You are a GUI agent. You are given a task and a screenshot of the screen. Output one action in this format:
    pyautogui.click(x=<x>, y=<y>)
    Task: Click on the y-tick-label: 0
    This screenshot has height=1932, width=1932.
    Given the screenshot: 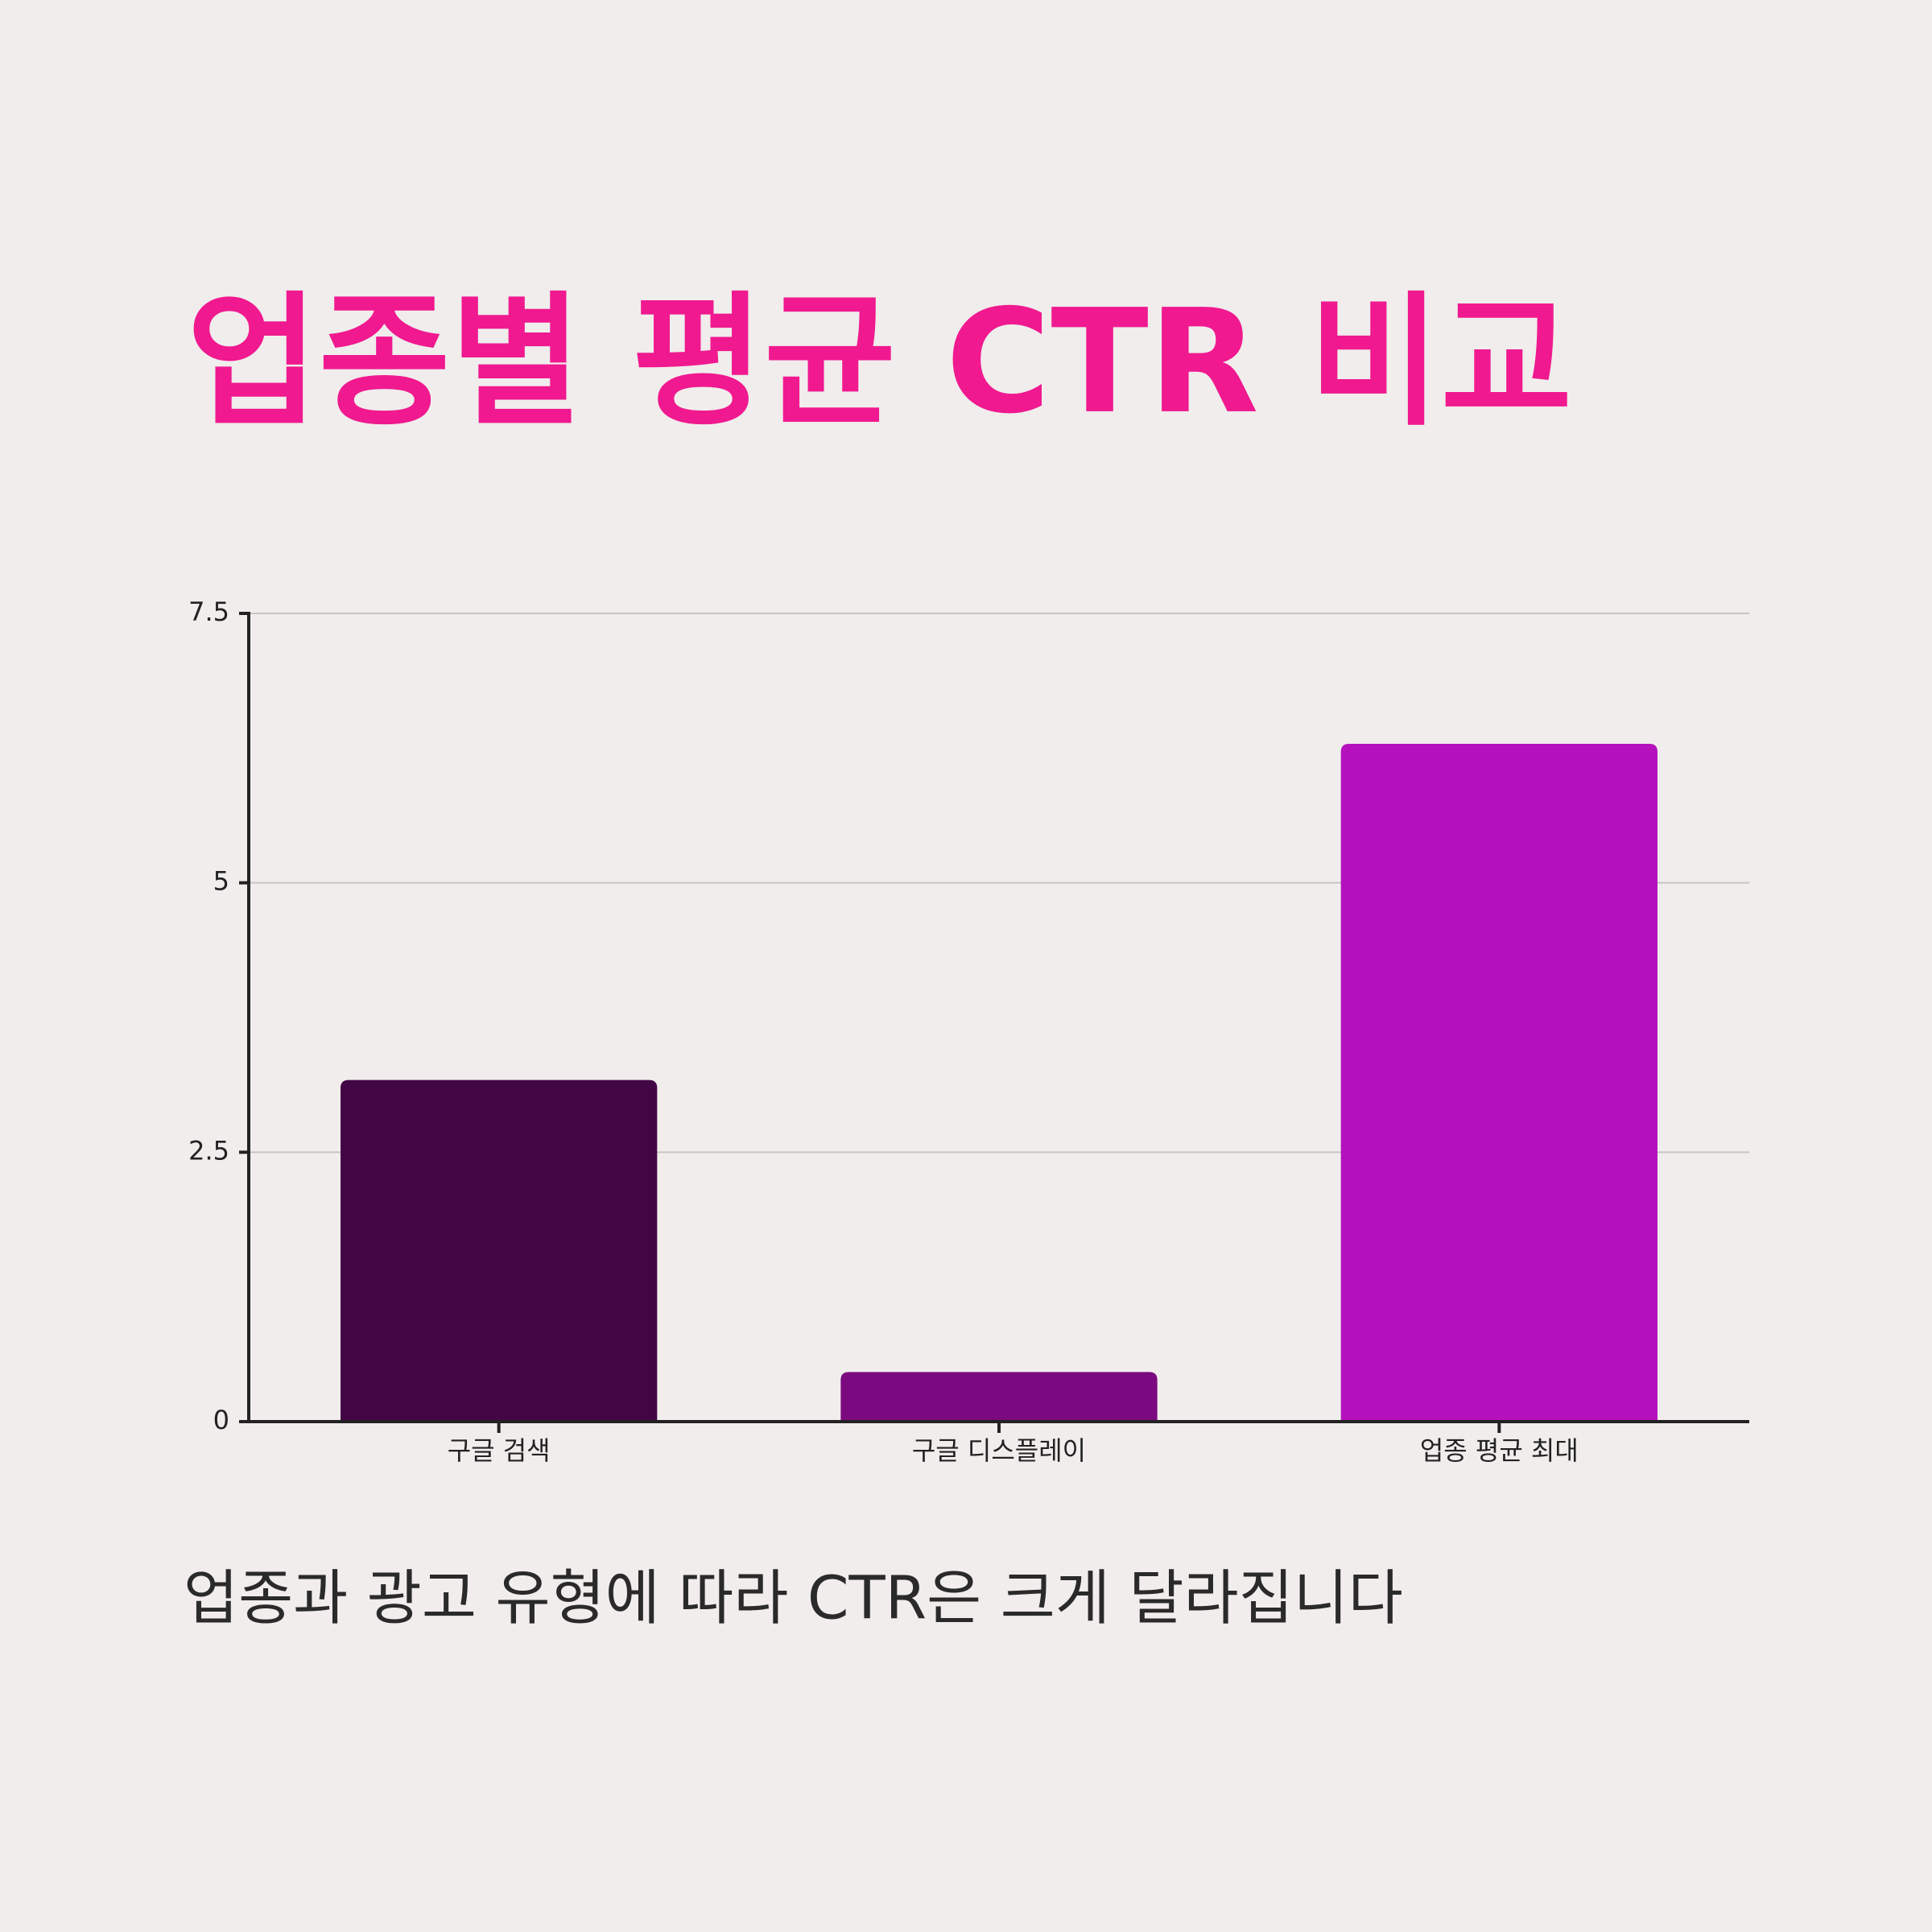 What is the action you would take?
    pyautogui.click(x=221, y=1420)
    